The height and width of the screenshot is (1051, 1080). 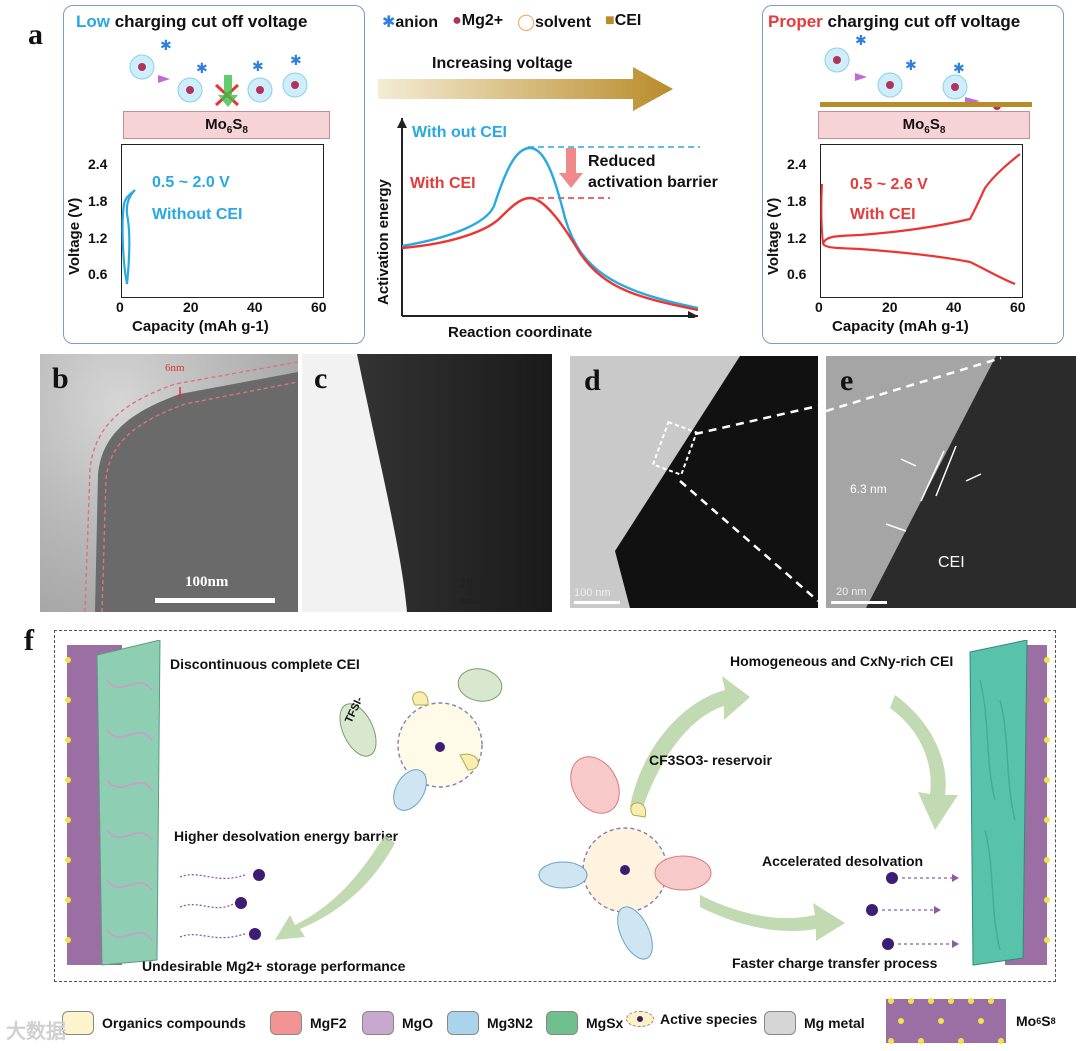 What do you see at coordinates (842, 661) in the screenshot?
I see `homogeneous-cei-label: Homogeneous and CxNy-rich CEI` at bounding box center [842, 661].